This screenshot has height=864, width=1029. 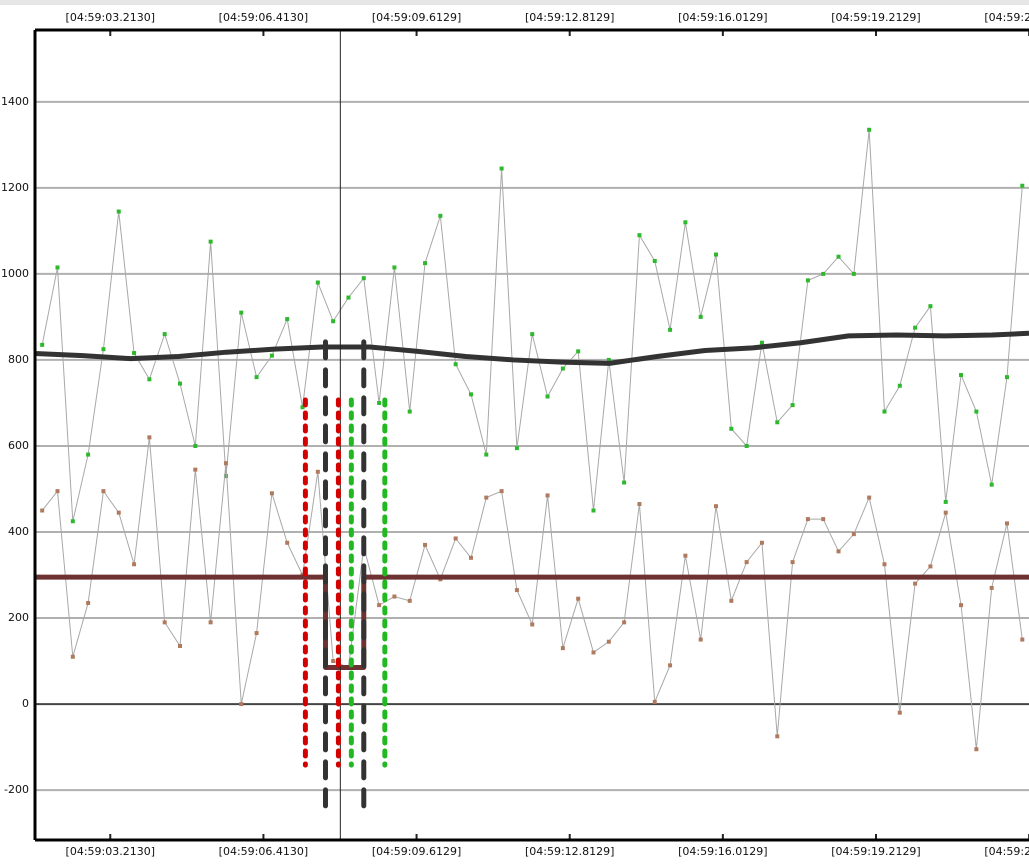 What do you see at coordinates (15, 273) in the screenshot?
I see `y-tick-label: 1000` at bounding box center [15, 273].